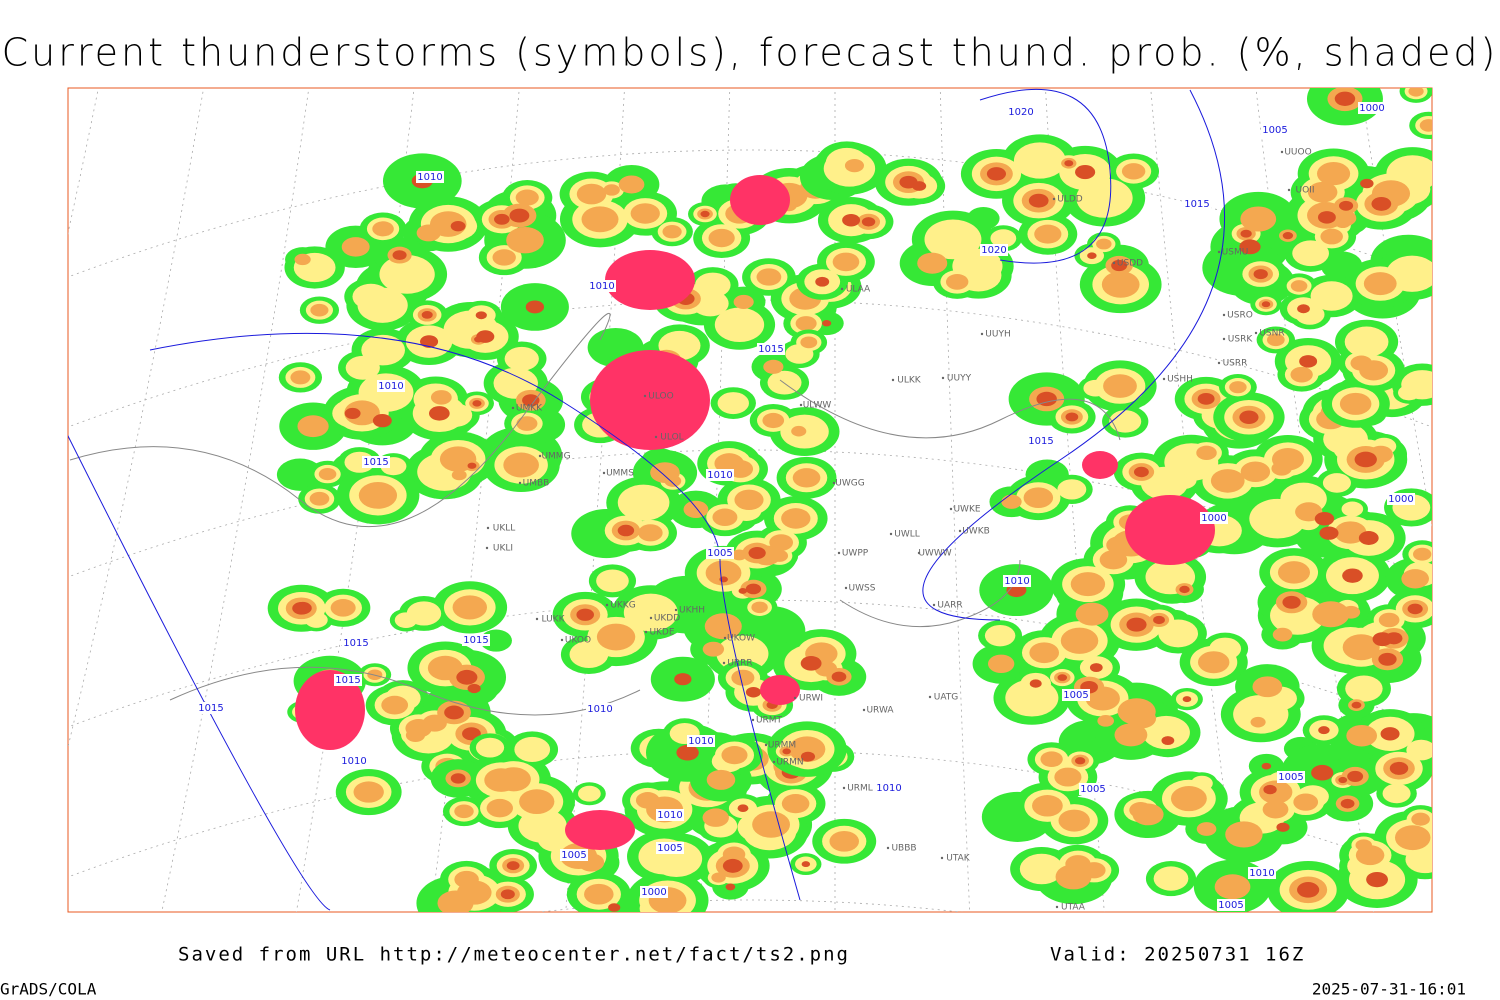 Image resolution: width=1500 pixels, height=1000 pixels. I want to click on station-label: UWGG, so click(849, 484).